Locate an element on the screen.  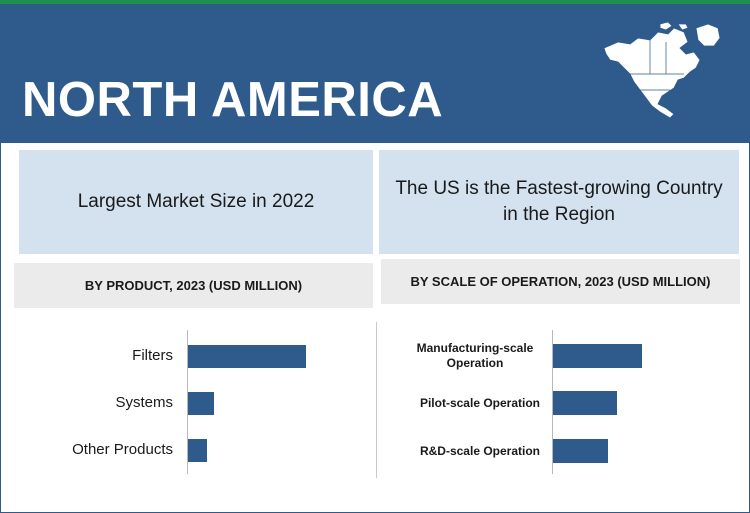
category-label: Systems is located at coordinates (144, 402).